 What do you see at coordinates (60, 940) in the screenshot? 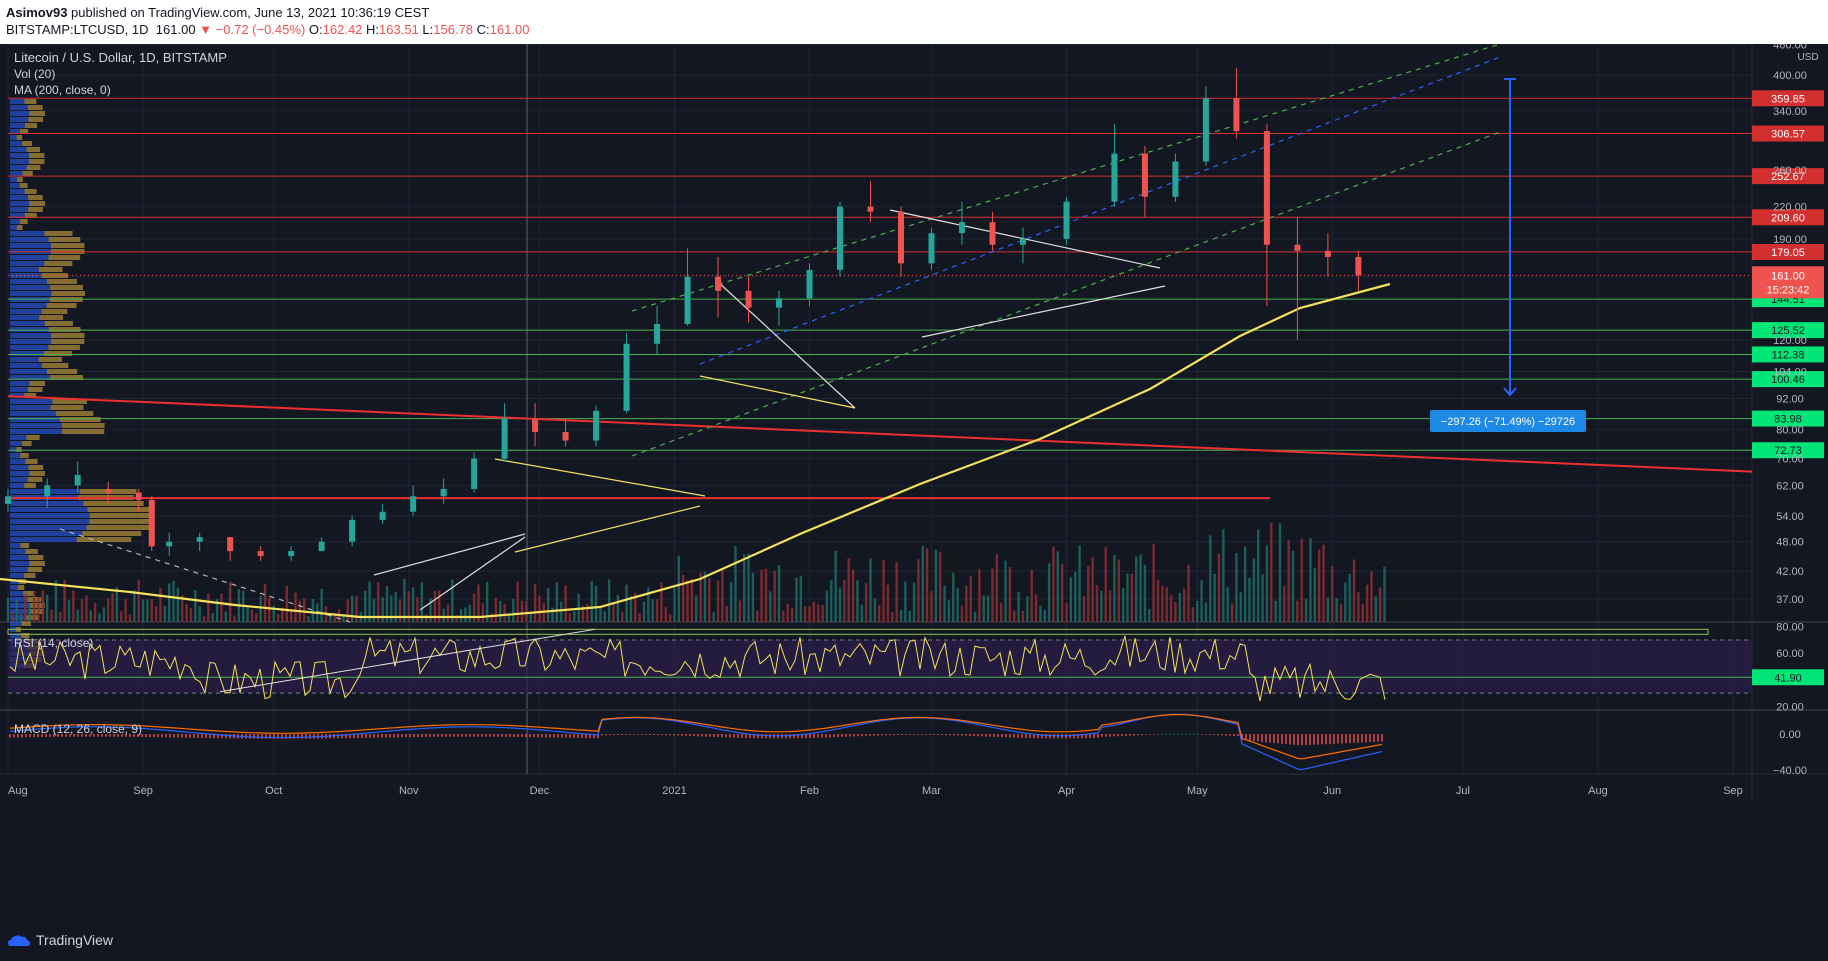
I see `tradingview-logo: TradingView` at bounding box center [60, 940].